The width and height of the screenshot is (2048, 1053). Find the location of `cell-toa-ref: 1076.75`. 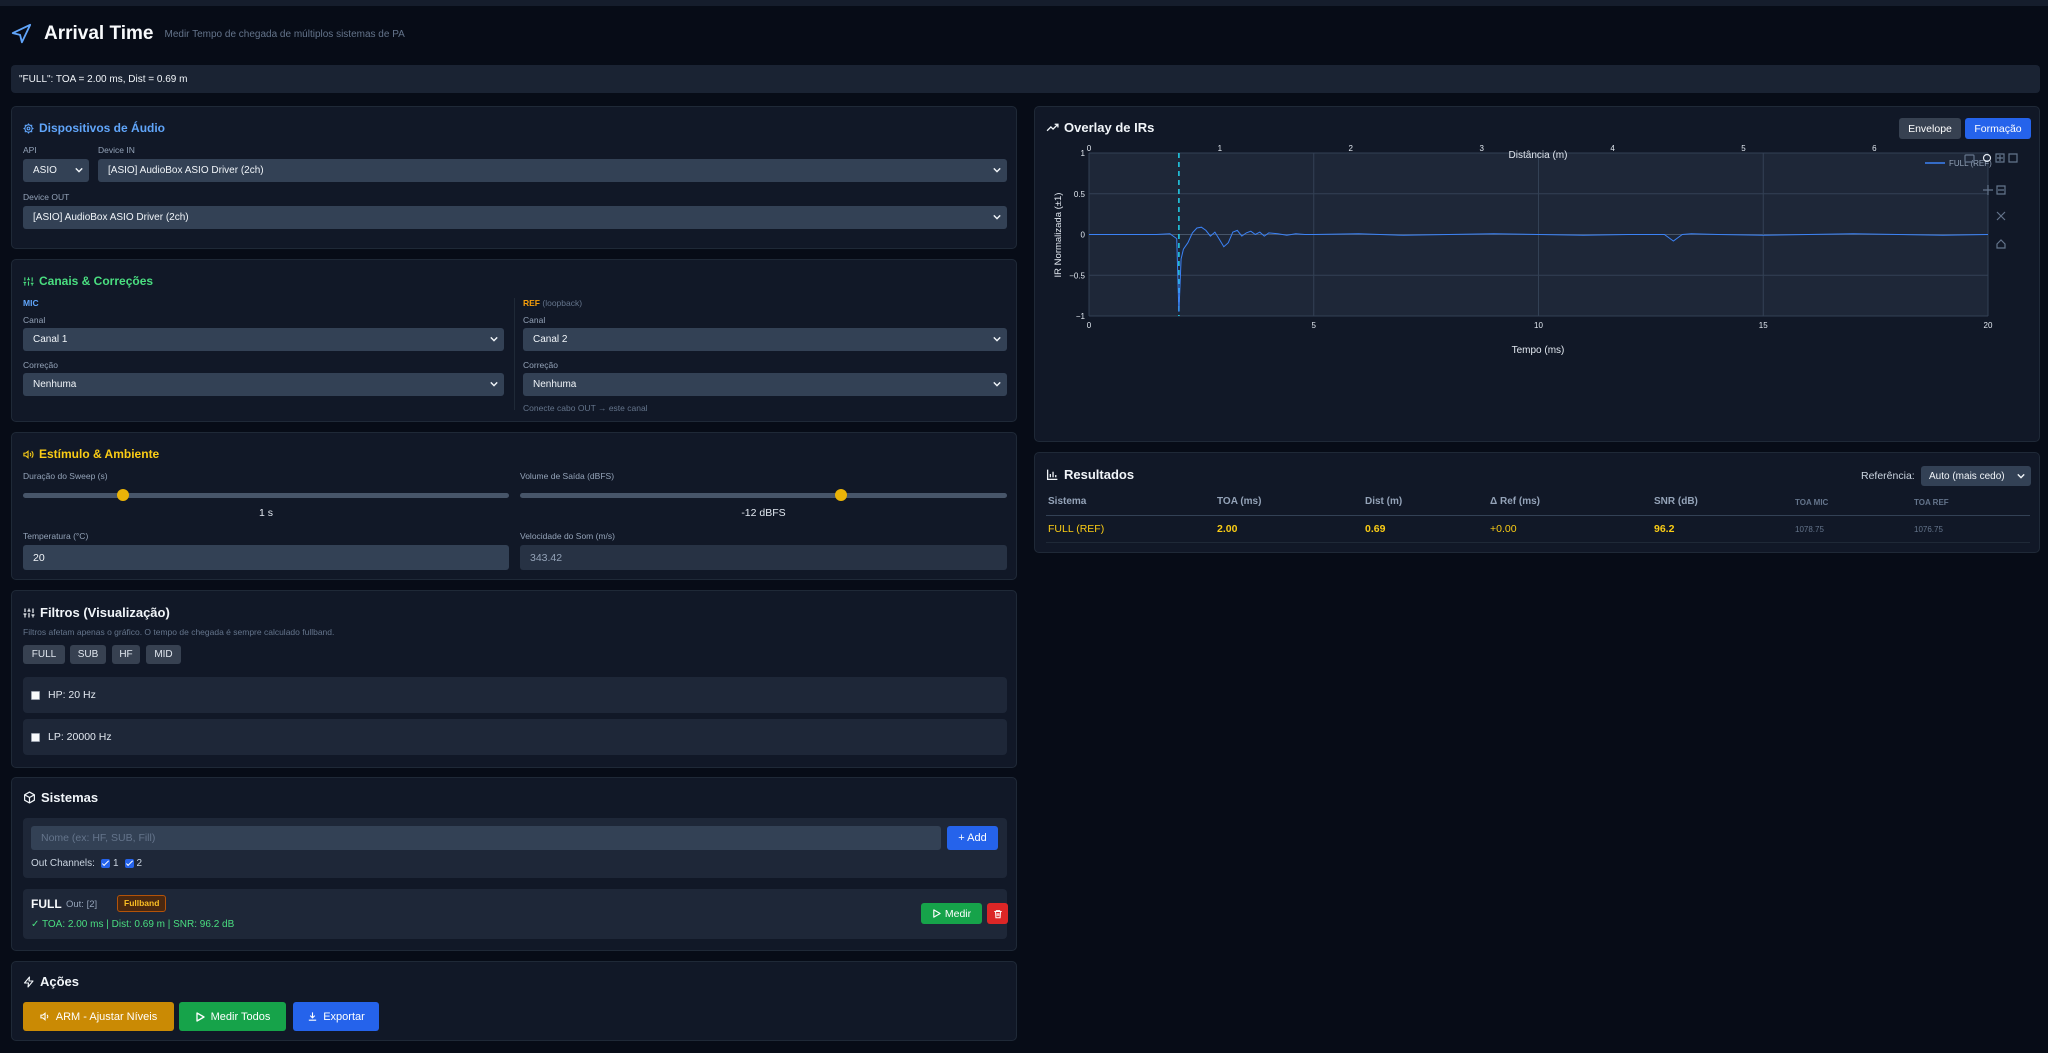

cell-toa-ref: 1076.75 is located at coordinates (1928, 529).